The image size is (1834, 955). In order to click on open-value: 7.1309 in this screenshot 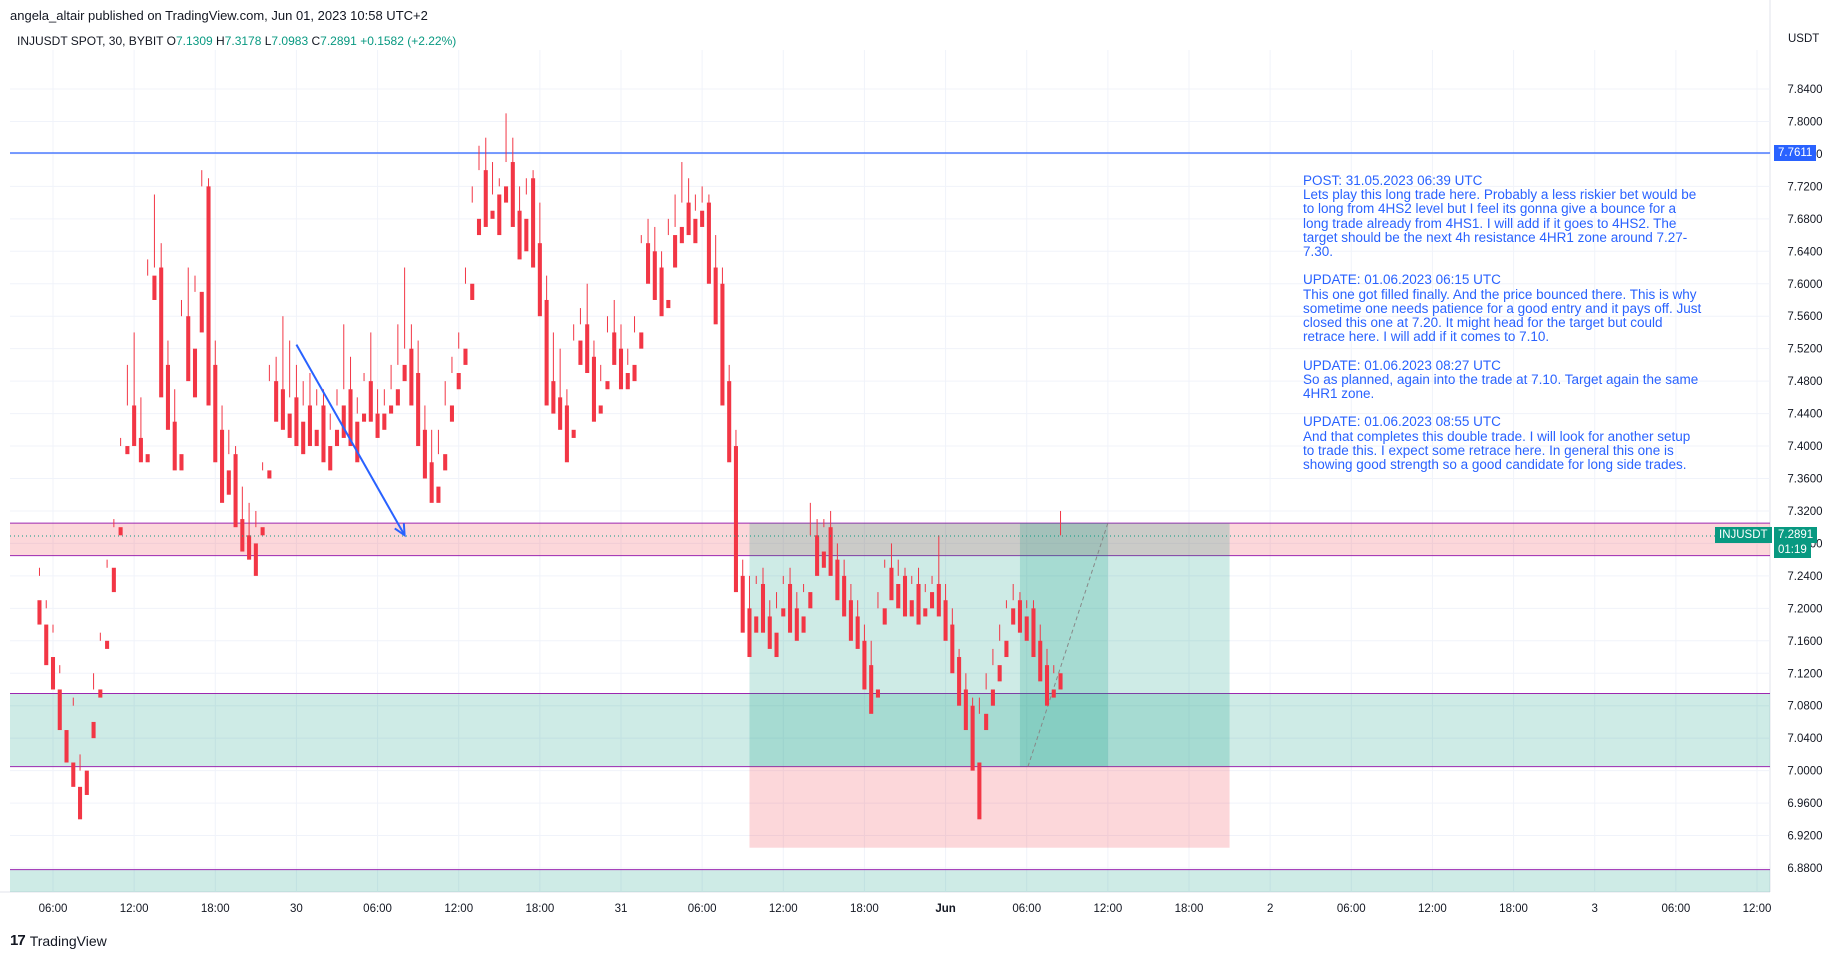, I will do `click(194, 41)`.